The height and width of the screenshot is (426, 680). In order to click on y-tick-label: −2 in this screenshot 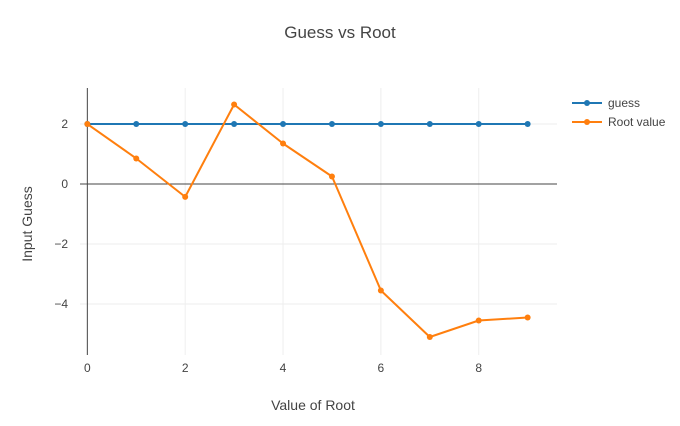, I will do `click(61, 244)`.